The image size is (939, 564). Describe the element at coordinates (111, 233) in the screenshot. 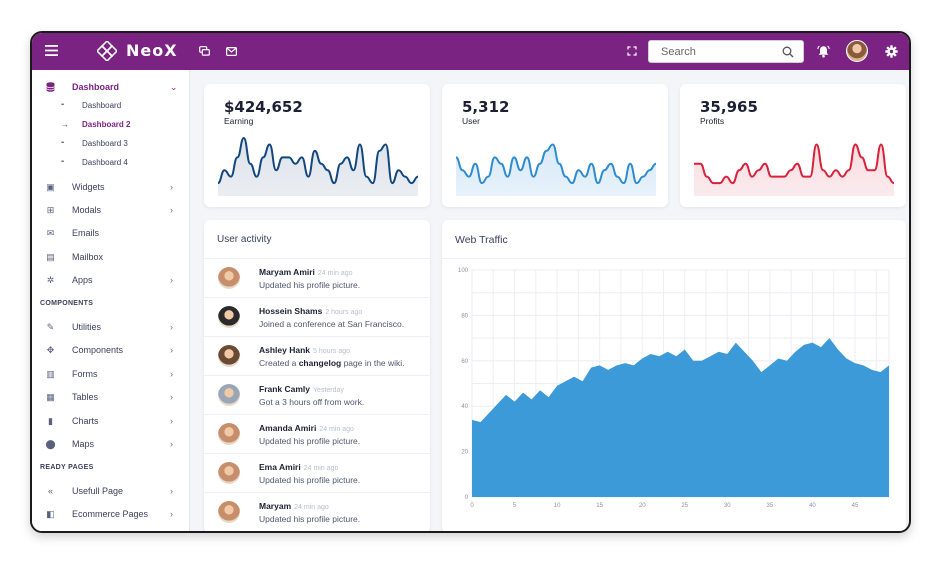

I see `sidebar-item-emails: ✉ Emails` at that location.